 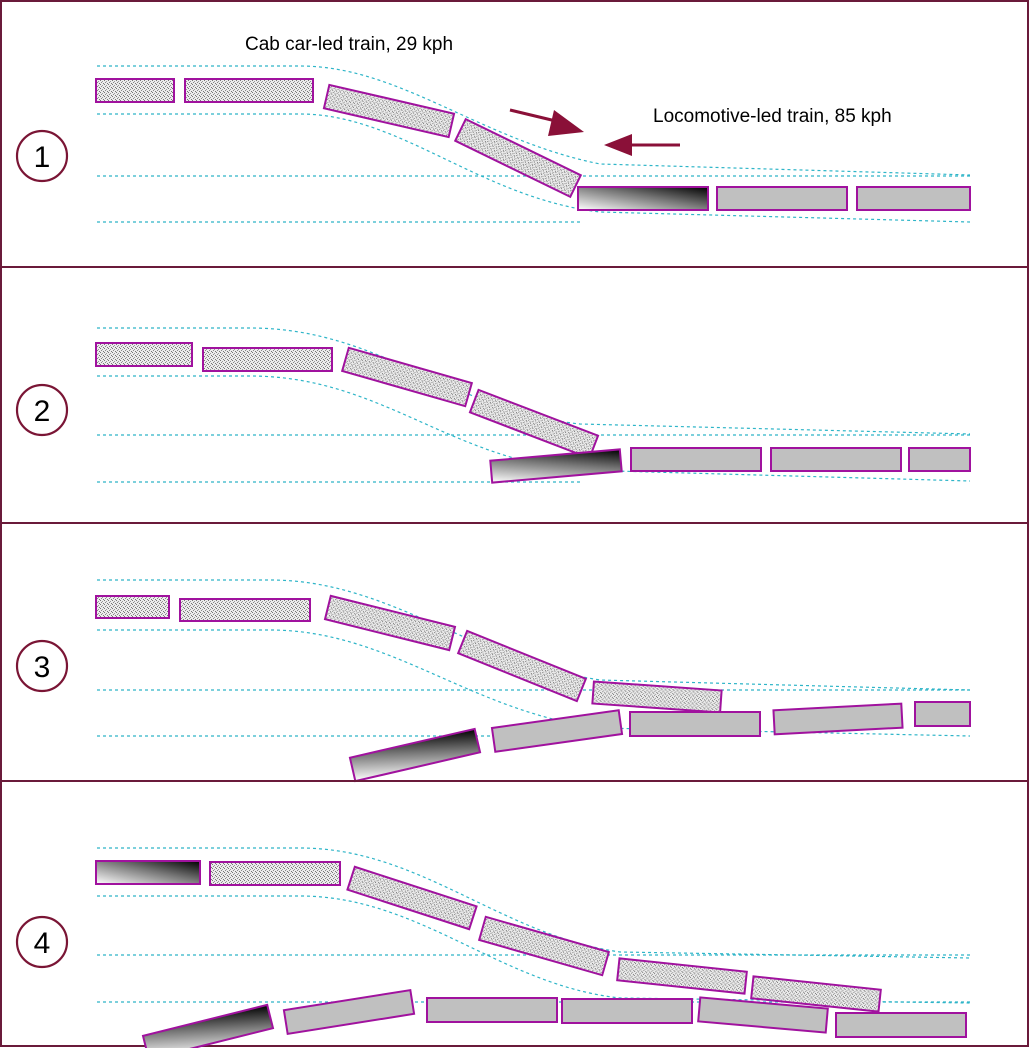 I want to click on step-marker-3: 3, so click(x=42, y=666).